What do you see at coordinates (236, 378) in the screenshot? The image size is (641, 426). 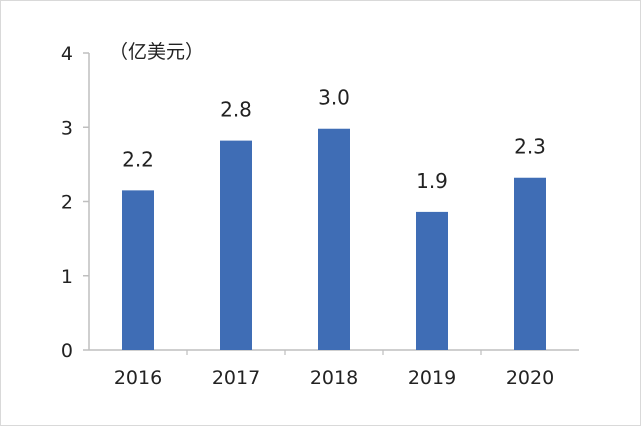 I see `x-tick-label-2017: 2017` at bounding box center [236, 378].